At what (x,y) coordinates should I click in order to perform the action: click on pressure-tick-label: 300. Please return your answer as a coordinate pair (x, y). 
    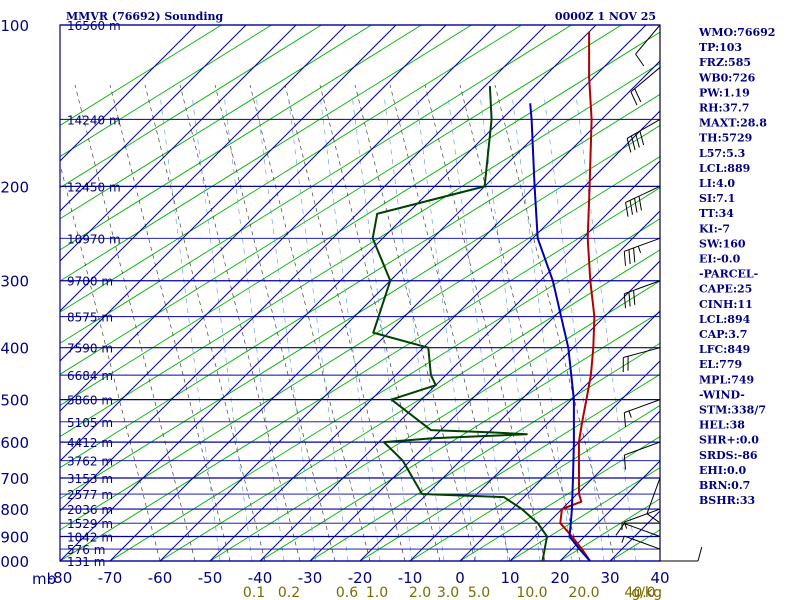
    Looking at the image, I should click on (14, 282).